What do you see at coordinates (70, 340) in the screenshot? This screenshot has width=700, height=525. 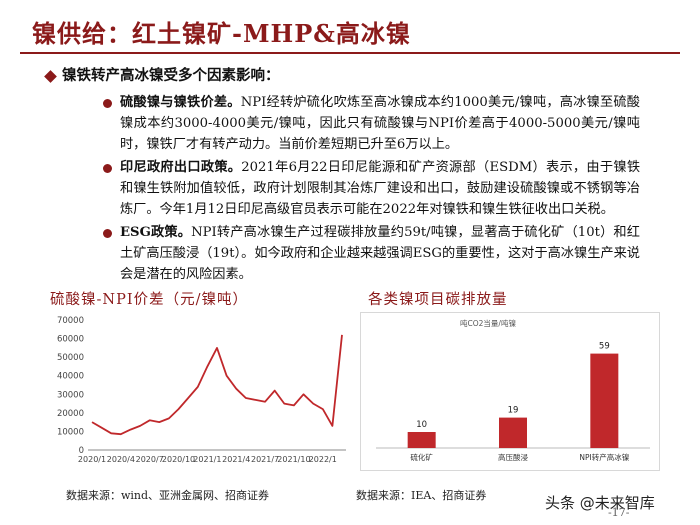 I see `y-tick-label: 60000` at bounding box center [70, 340].